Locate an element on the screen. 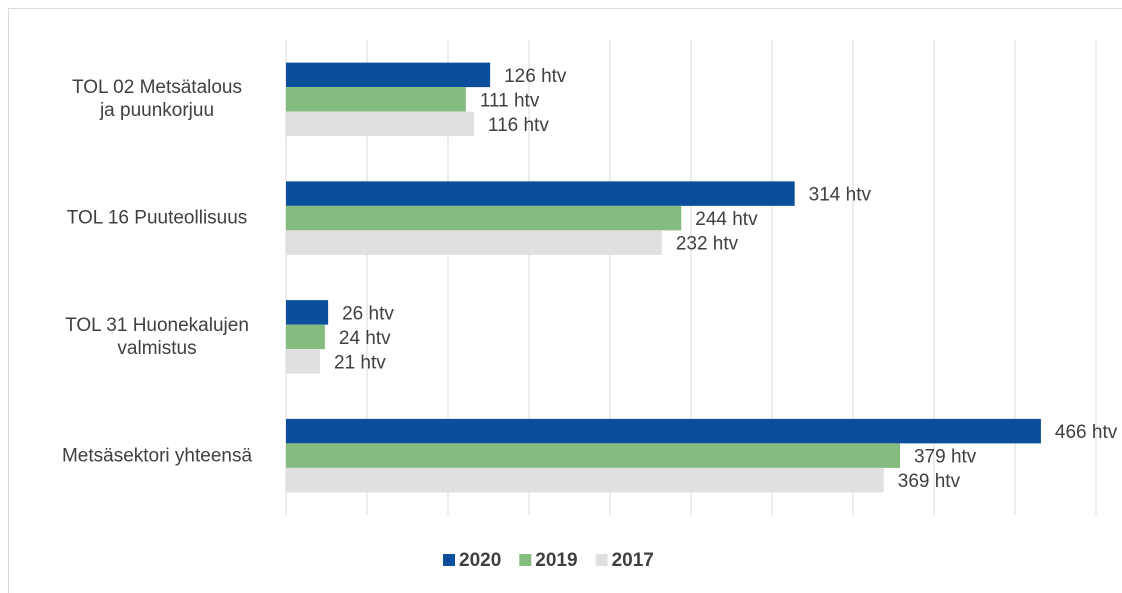  value-label: 379 htv is located at coordinates (945, 457).